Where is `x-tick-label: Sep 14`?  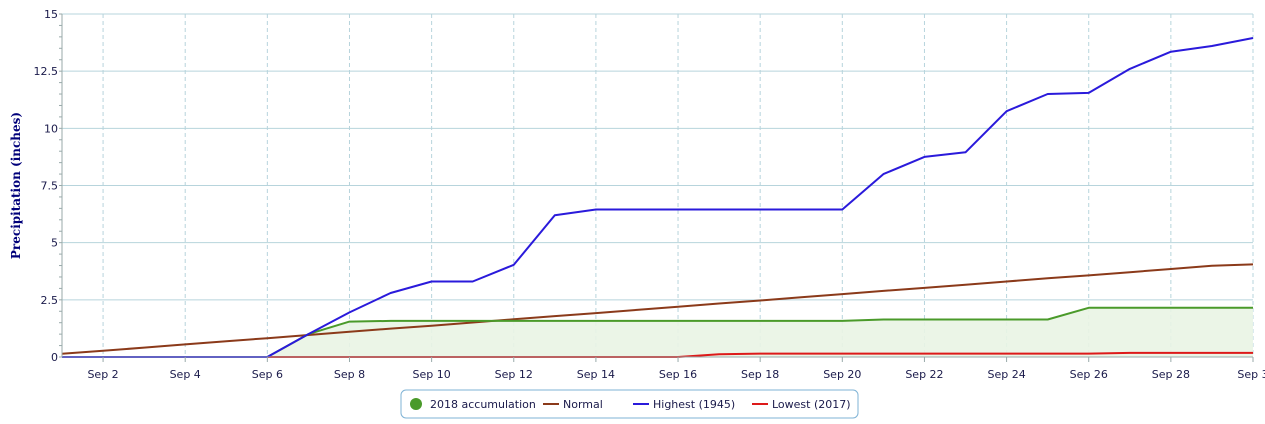
x-tick-label: Sep 14 is located at coordinates (596, 374).